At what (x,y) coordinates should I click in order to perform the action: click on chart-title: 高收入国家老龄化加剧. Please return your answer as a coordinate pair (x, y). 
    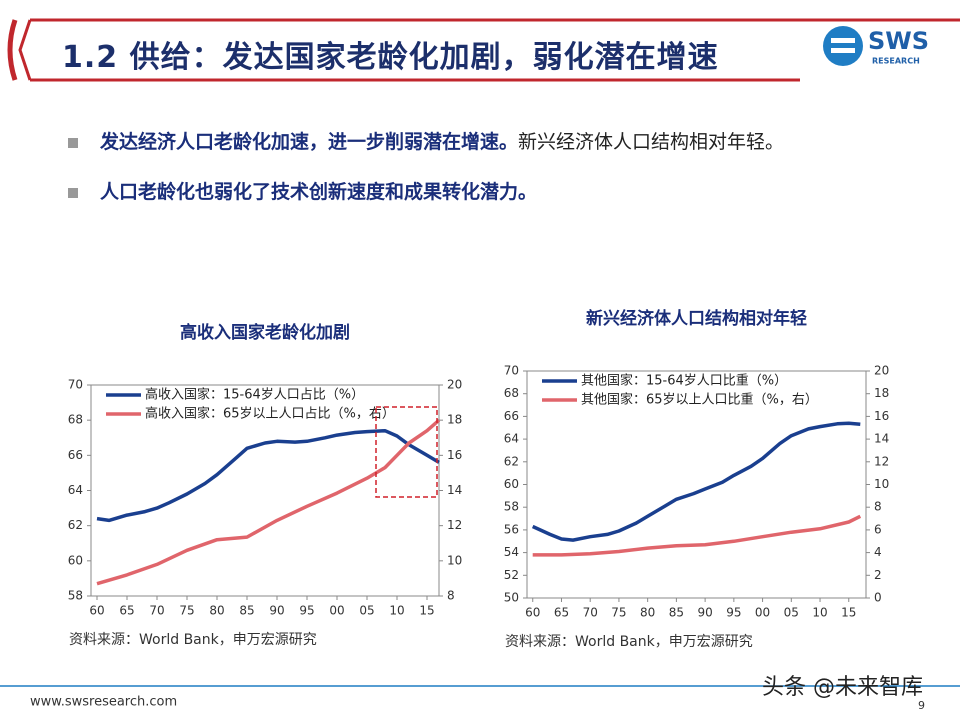
    Looking at the image, I should click on (265, 332).